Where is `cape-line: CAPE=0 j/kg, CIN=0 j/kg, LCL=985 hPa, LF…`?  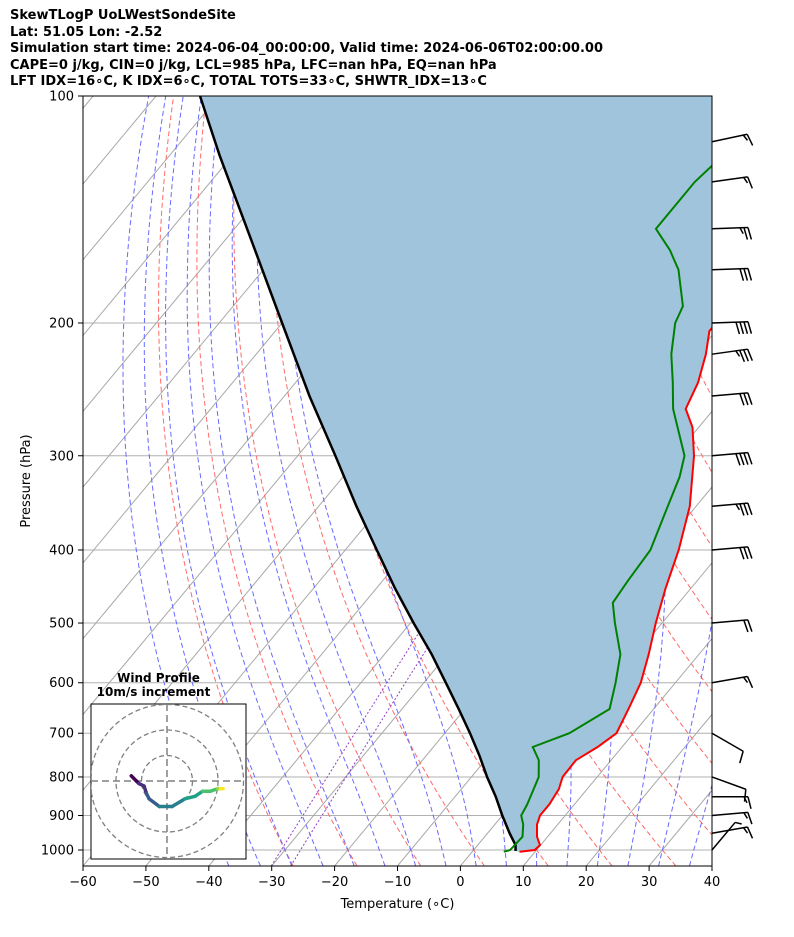 cape-line: CAPE=0 j/kg, CIN=0 j/kg, LCL=985 hPa, LF… is located at coordinates (253, 65).